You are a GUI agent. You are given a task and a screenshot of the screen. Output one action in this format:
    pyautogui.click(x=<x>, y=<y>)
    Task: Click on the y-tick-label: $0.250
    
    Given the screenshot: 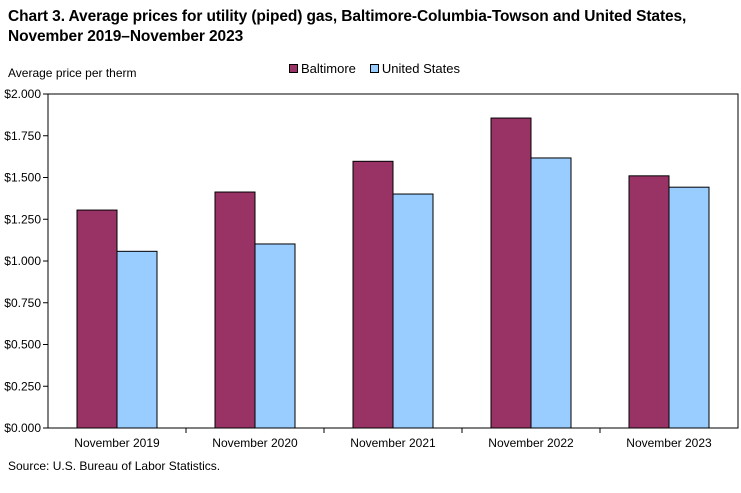 What is the action you would take?
    pyautogui.click(x=22, y=386)
    